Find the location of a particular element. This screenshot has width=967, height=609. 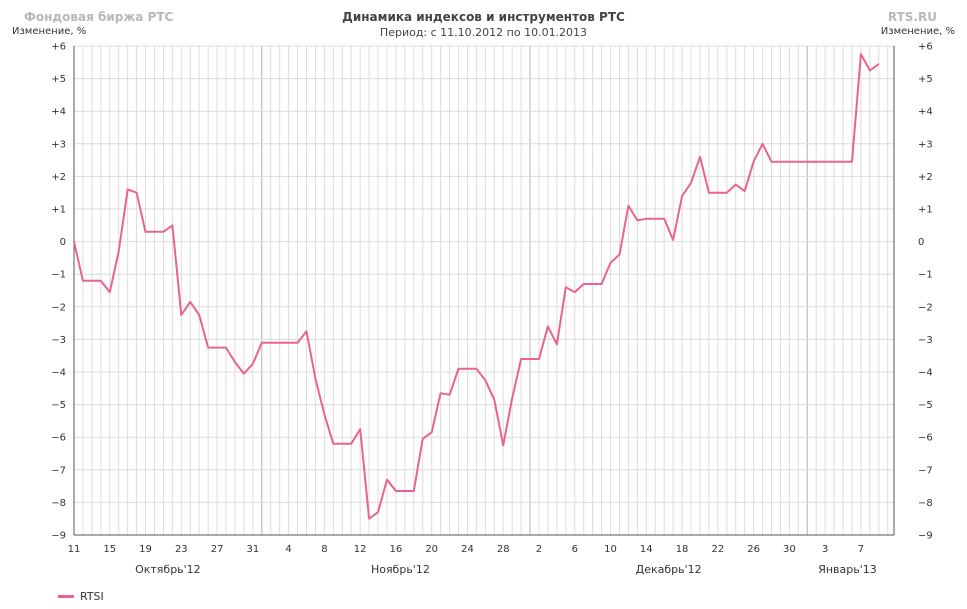

x-tick-label: 8 is located at coordinates (324, 549).